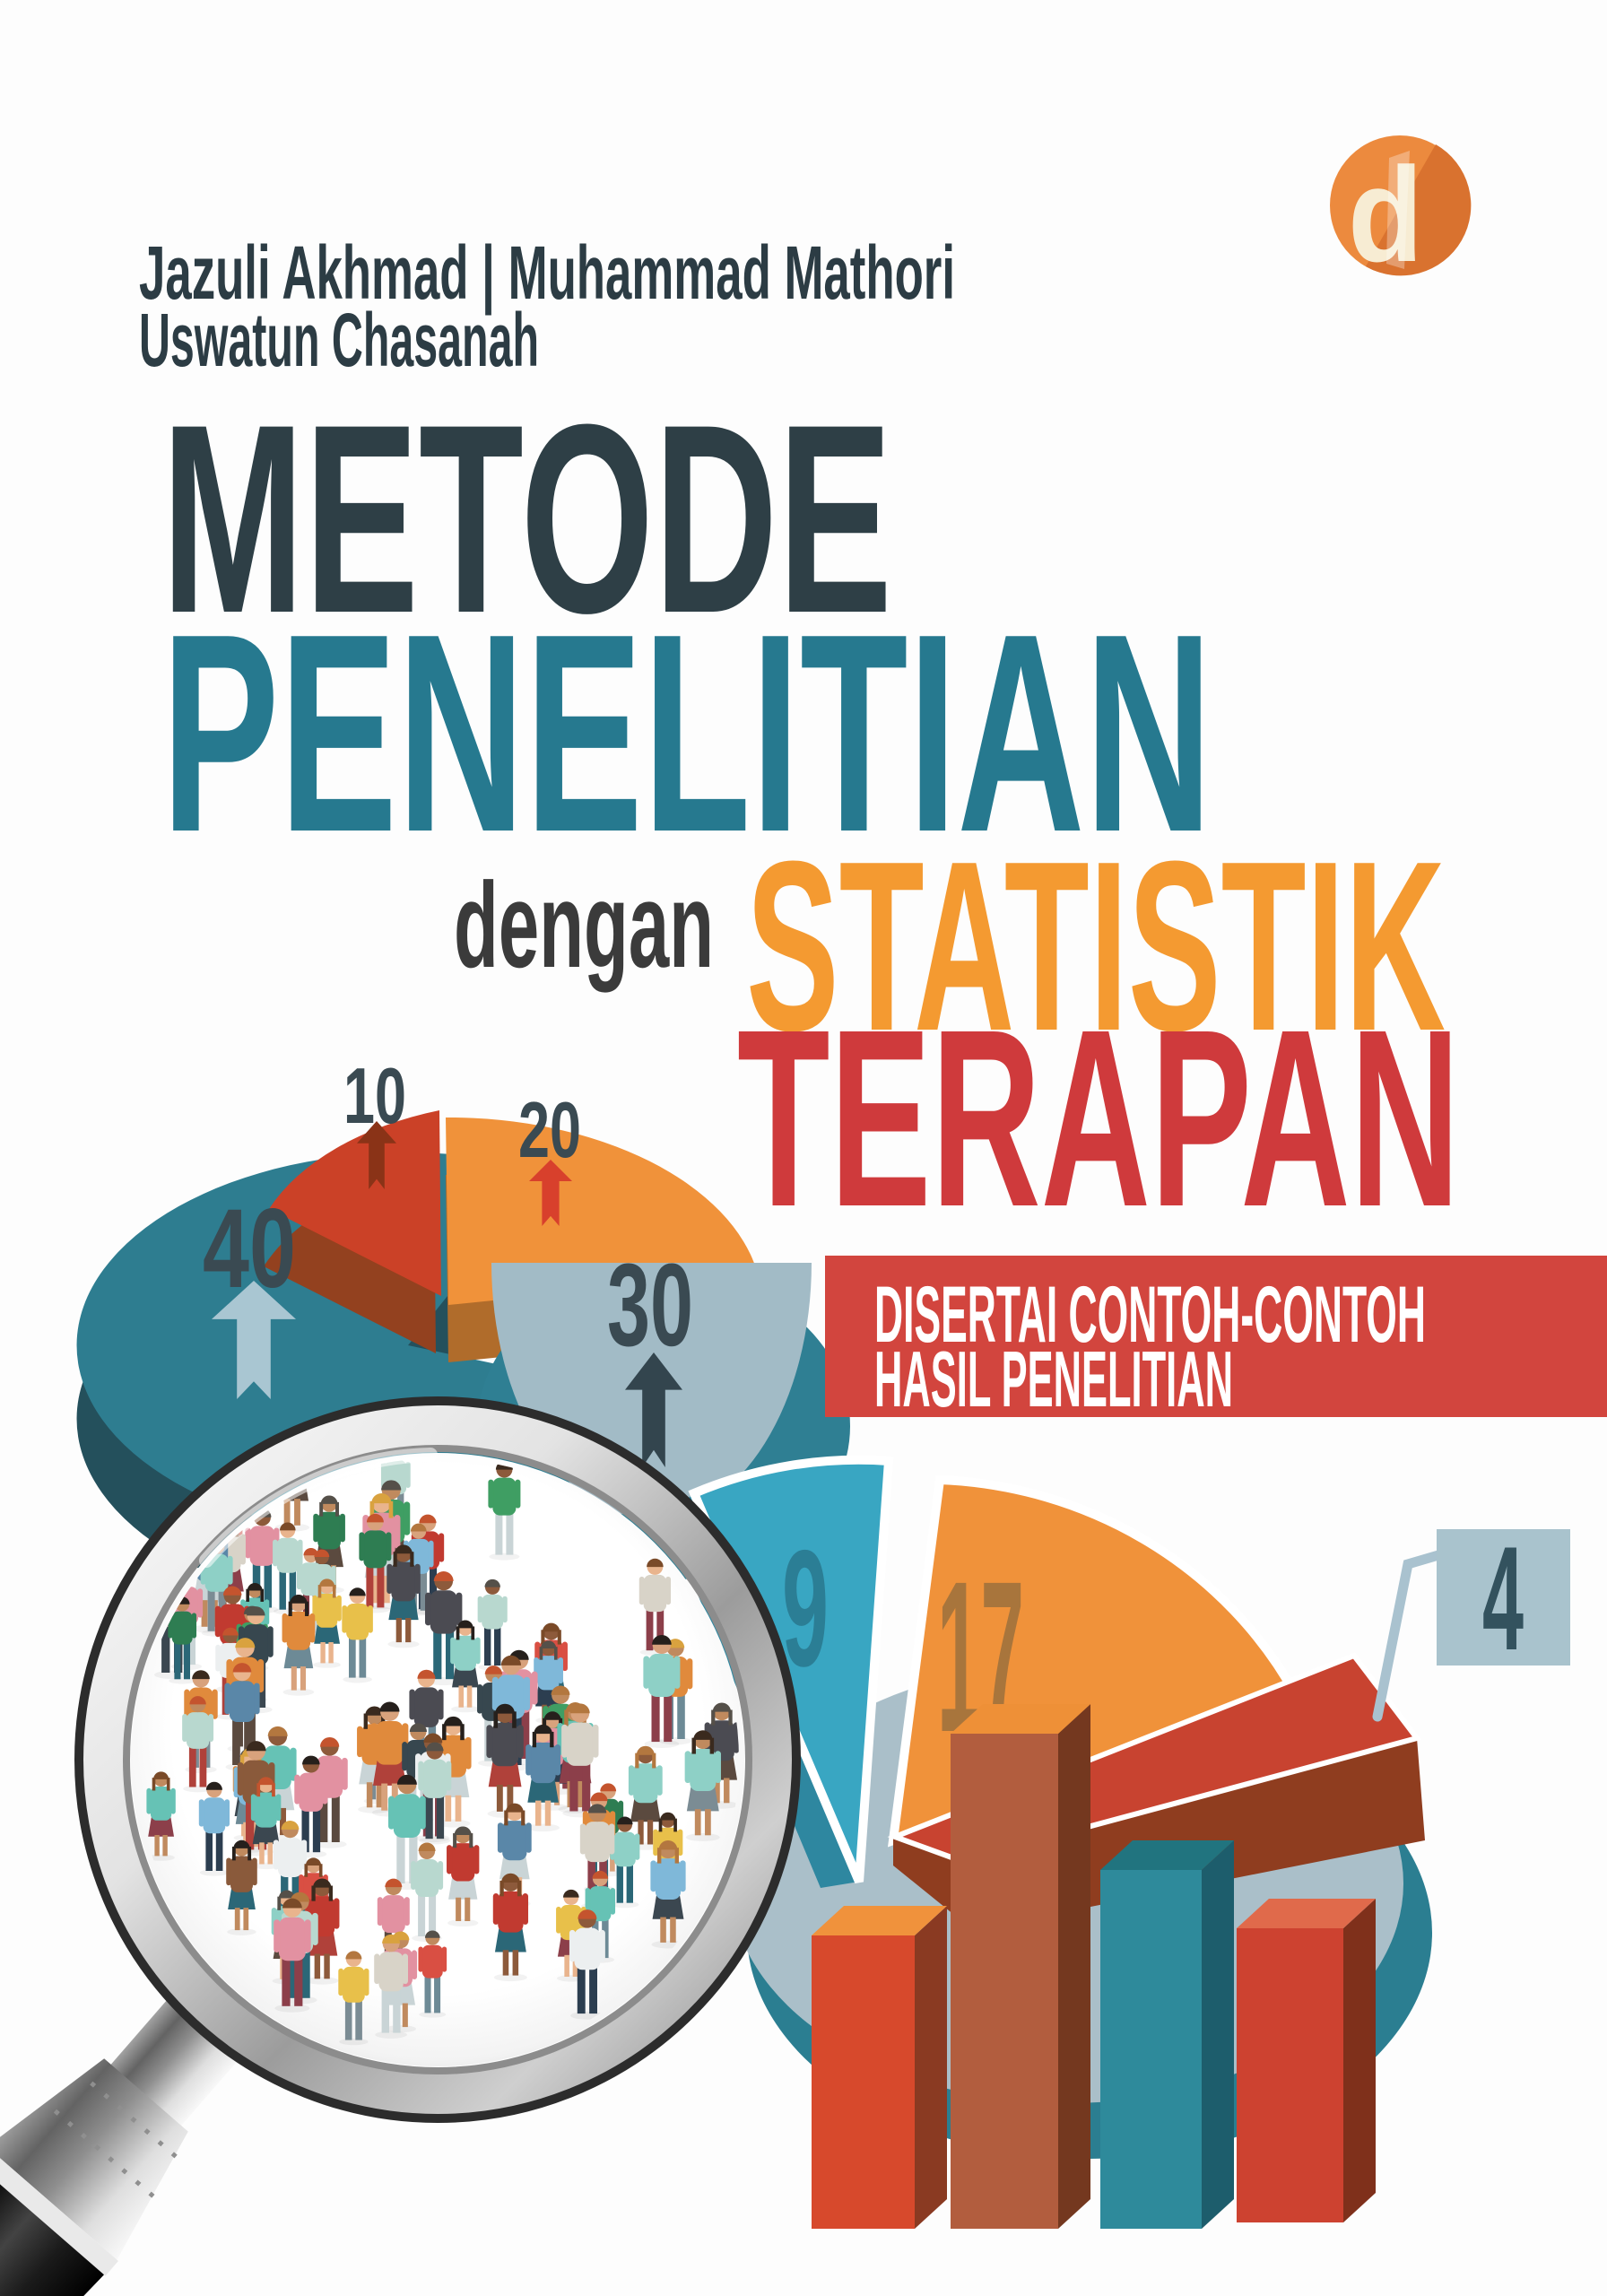 The image size is (1607, 2296). I want to click on title-statistik: STATISTIK, so click(1096, 947).